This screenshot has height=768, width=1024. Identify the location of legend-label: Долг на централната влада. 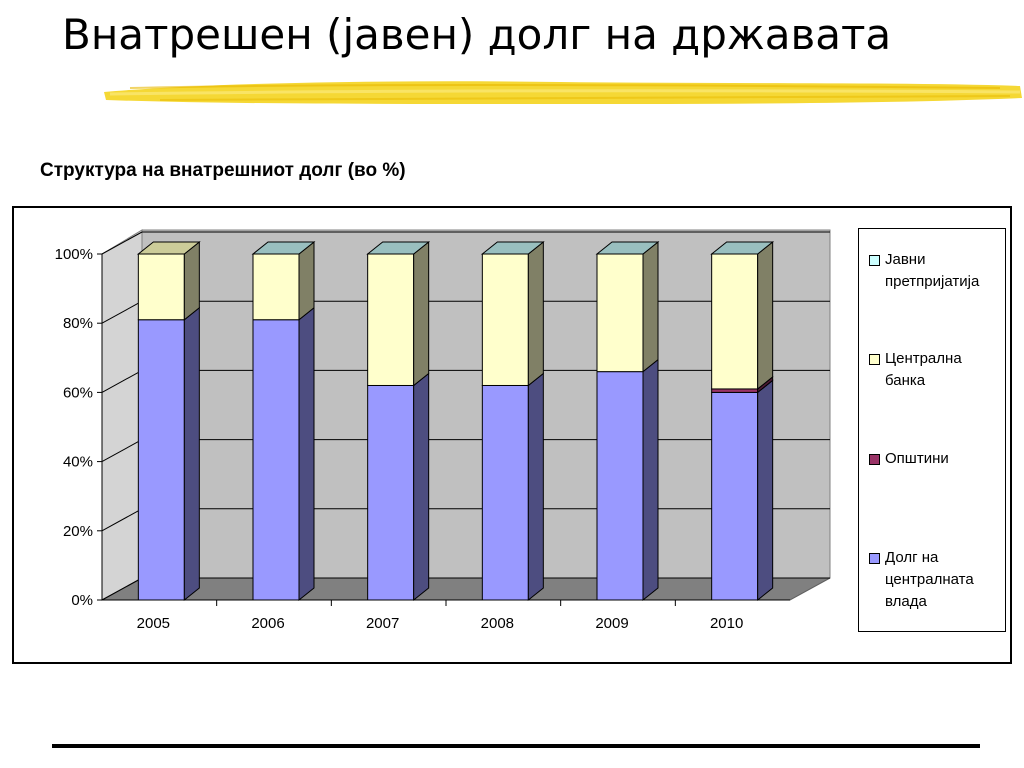
(929, 579).